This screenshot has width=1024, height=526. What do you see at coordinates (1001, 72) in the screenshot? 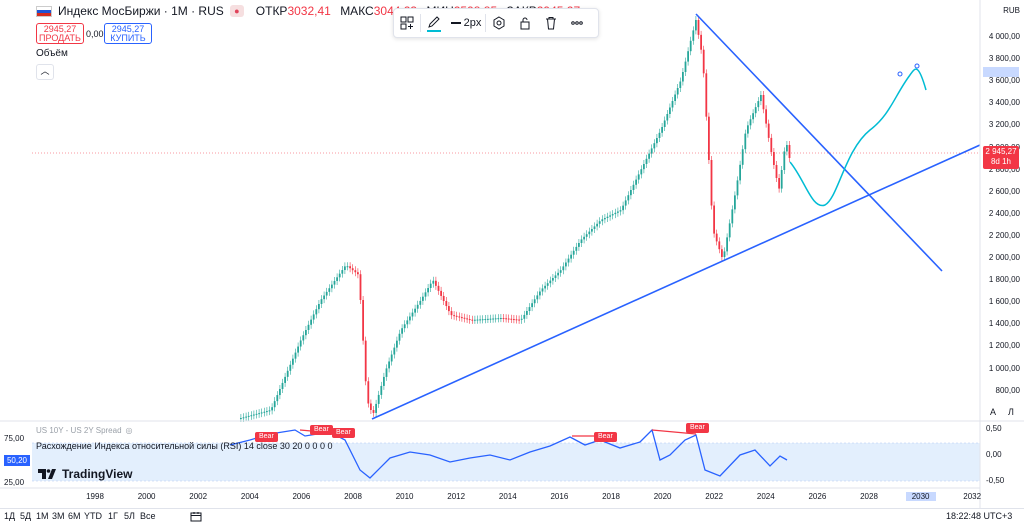
I see `price-highlight` at bounding box center [1001, 72].